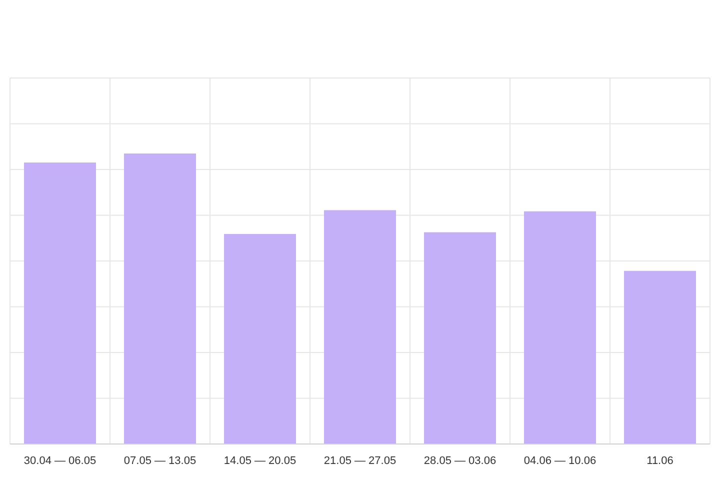  What do you see at coordinates (260, 461) in the screenshot?
I see `x-tick-label: 14.05 — 20.05` at bounding box center [260, 461].